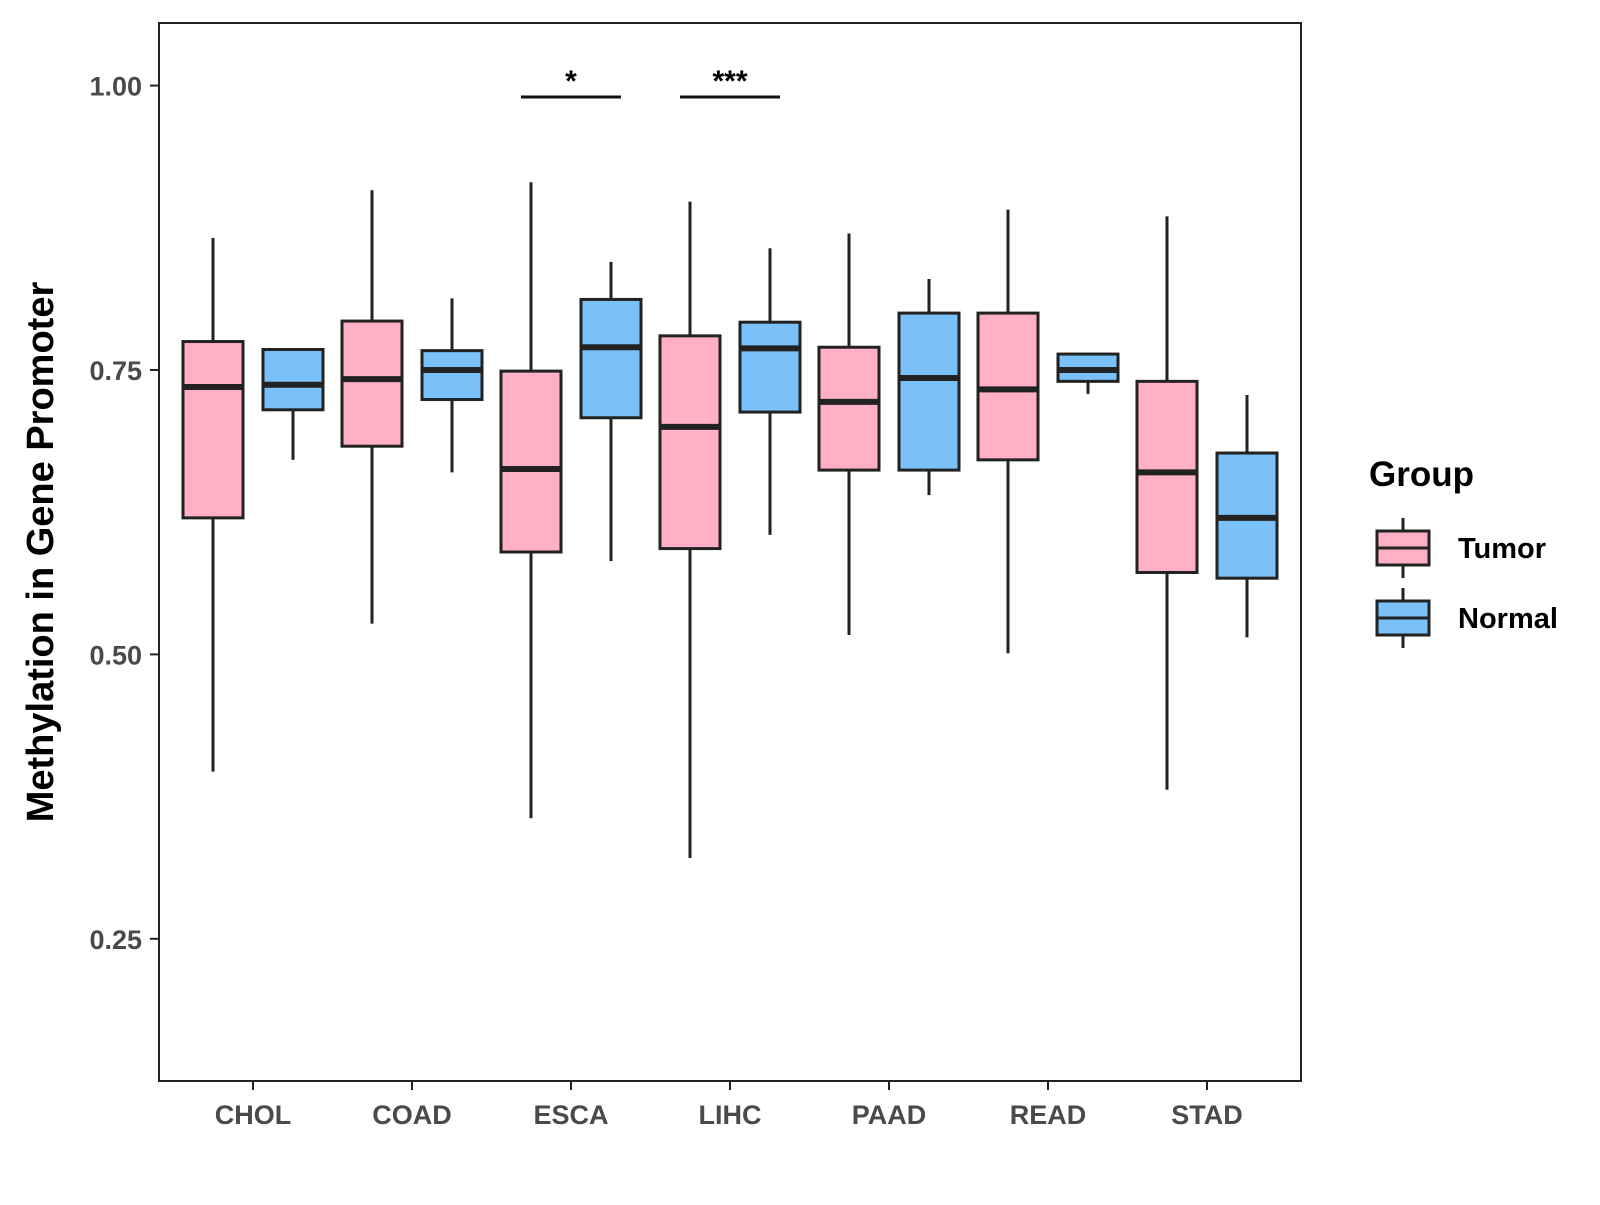  What do you see at coordinates (1048, 1115) in the screenshot?
I see `x-tick-label: READ` at bounding box center [1048, 1115].